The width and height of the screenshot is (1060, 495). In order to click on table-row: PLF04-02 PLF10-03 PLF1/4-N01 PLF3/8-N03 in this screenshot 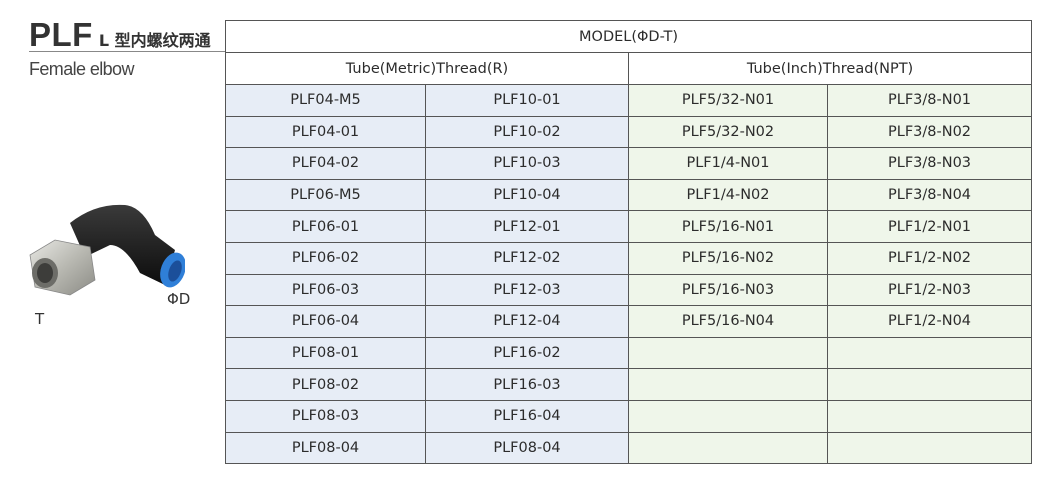, I will do `click(629, 163)`.